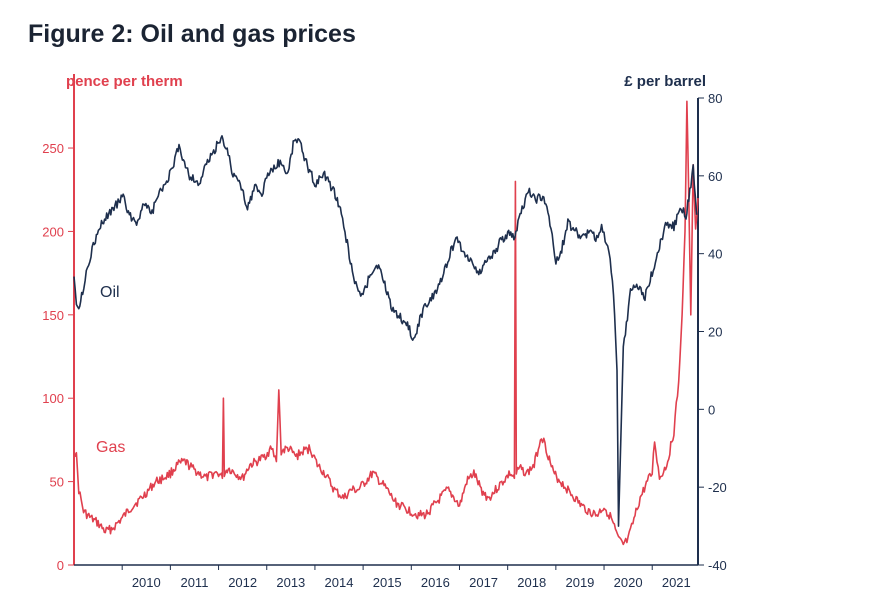 The image size is (887, 615). Describe the element at coordinates (192, 34) in the screenshot. I see `chart-title: Figure 2: Oil and gas prices` at that location.